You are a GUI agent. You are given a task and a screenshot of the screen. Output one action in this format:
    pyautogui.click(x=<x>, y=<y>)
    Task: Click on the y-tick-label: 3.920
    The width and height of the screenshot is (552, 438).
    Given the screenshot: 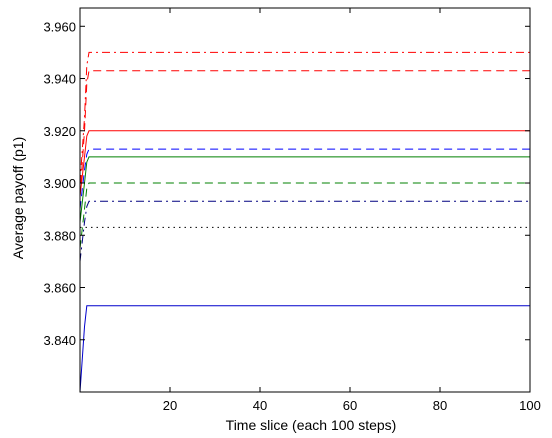 What is the action you would take?
    pyautogui.click(x=59, y=131)
    